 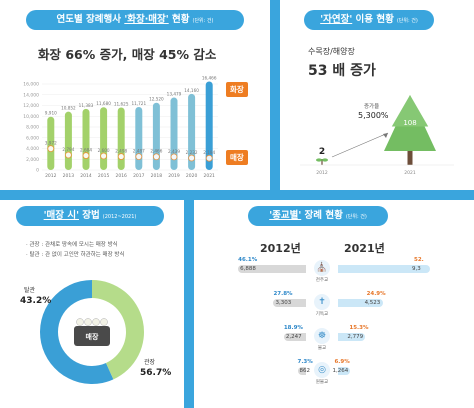 I want to click on point-burial-label: 3,972, so click(x=51, y=143).